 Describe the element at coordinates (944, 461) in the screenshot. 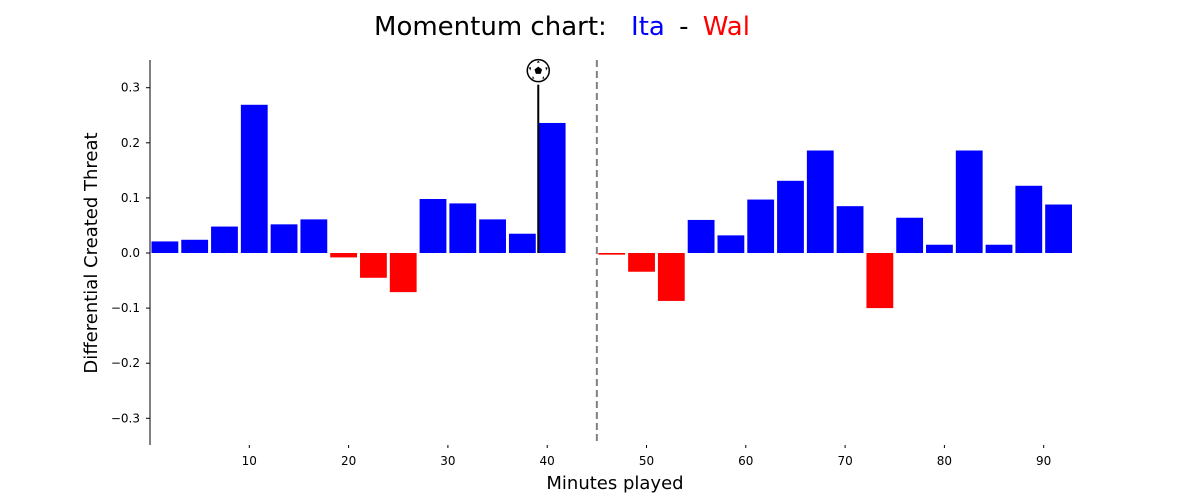

I see `x-tick-label: 80` at that location.